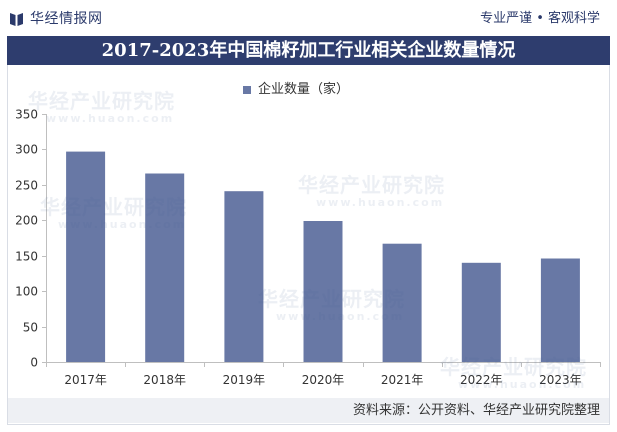 The image size is (617, 432). What do you see at coordinates (16, 19) in the screenshot?
I see `book-icon` at bounding box center [16, 19].